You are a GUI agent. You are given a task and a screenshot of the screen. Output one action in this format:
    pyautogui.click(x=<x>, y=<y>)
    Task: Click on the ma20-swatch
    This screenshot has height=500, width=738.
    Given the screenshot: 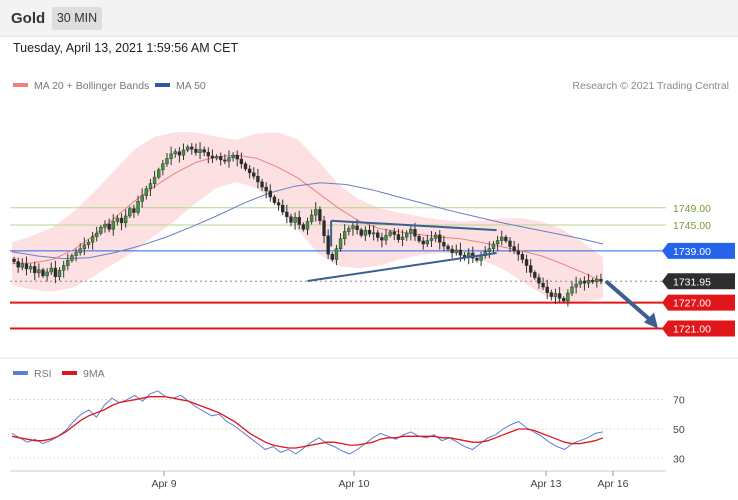 What is the action you would take?
    pyautogui.click(x=20, y=85)
    